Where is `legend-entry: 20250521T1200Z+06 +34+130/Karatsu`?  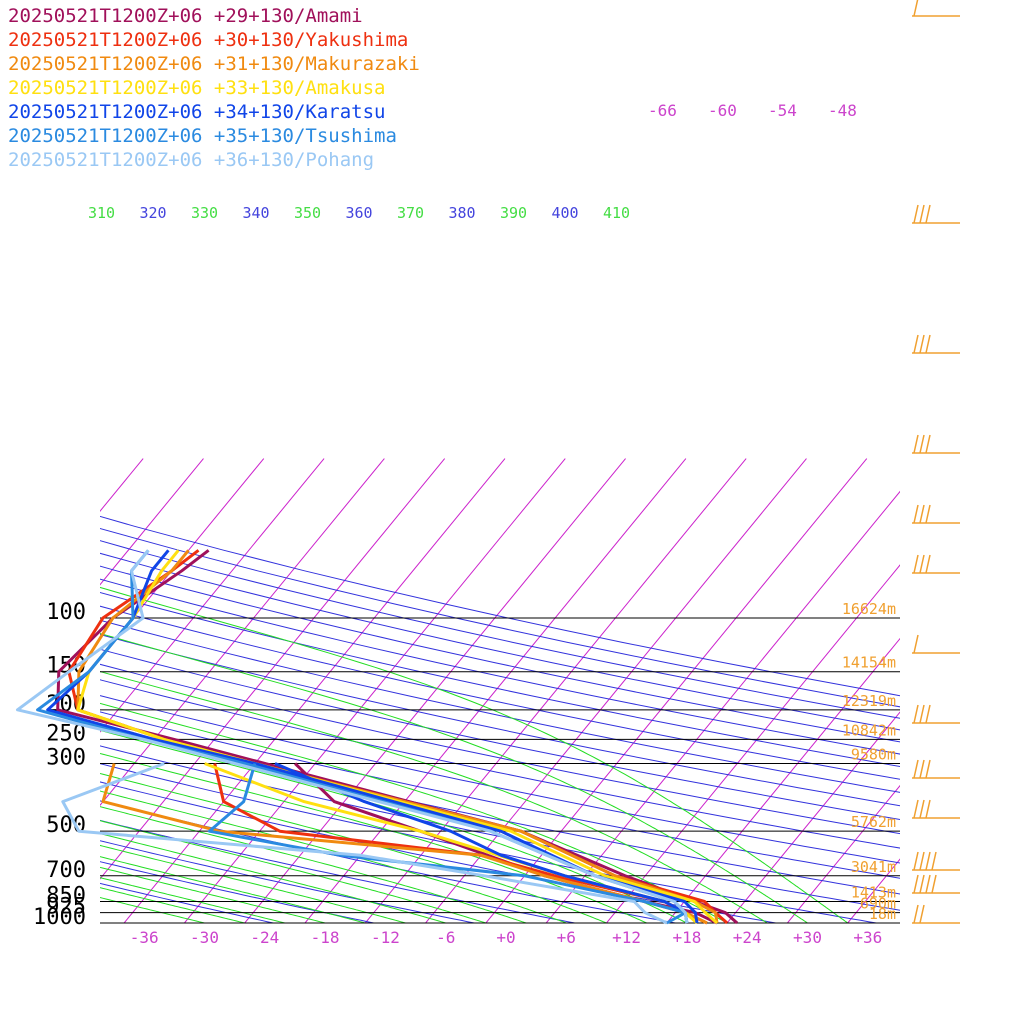
legend-entry: 20250521T1200Z+06 +34+130/Karatsu is located at coordinates (197, 112).